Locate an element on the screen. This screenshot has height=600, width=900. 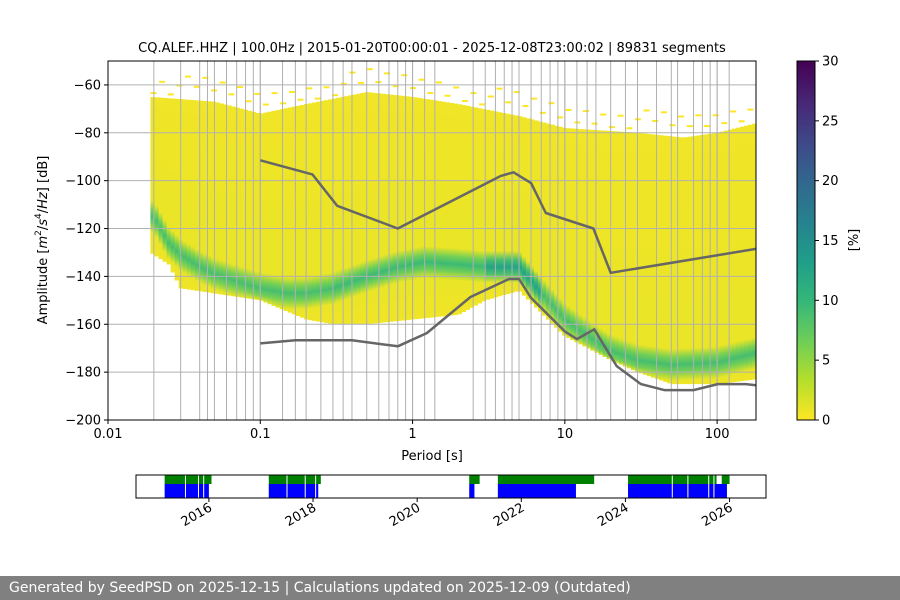
colorbar-ticks: 0 5 10 15 20 25 30 is located at coordinates (827, 242).